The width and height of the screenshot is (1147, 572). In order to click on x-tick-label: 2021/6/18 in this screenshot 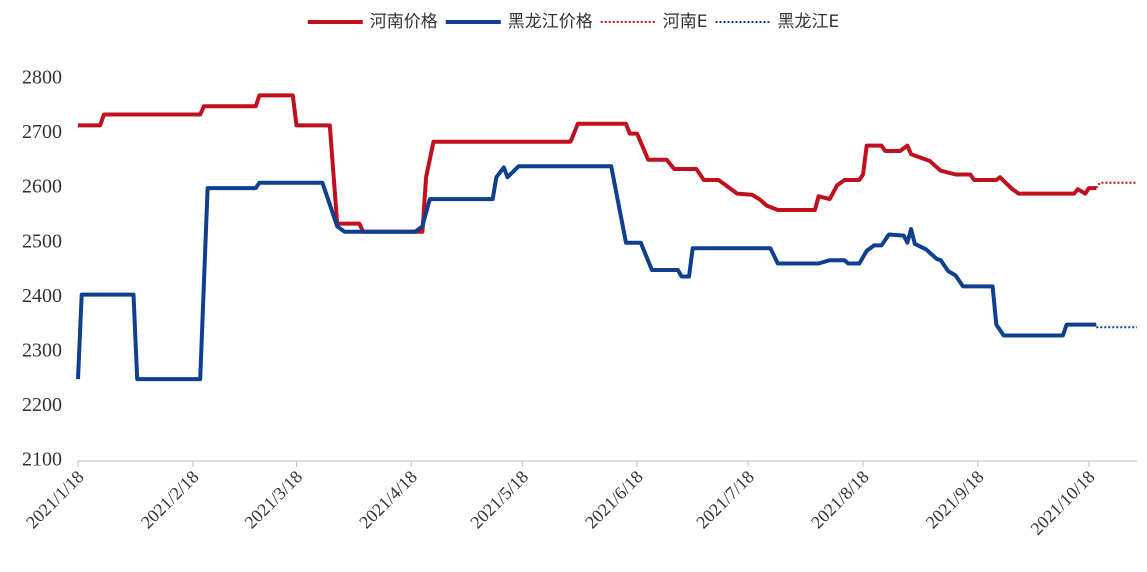, I will do `click(614, 500)`.